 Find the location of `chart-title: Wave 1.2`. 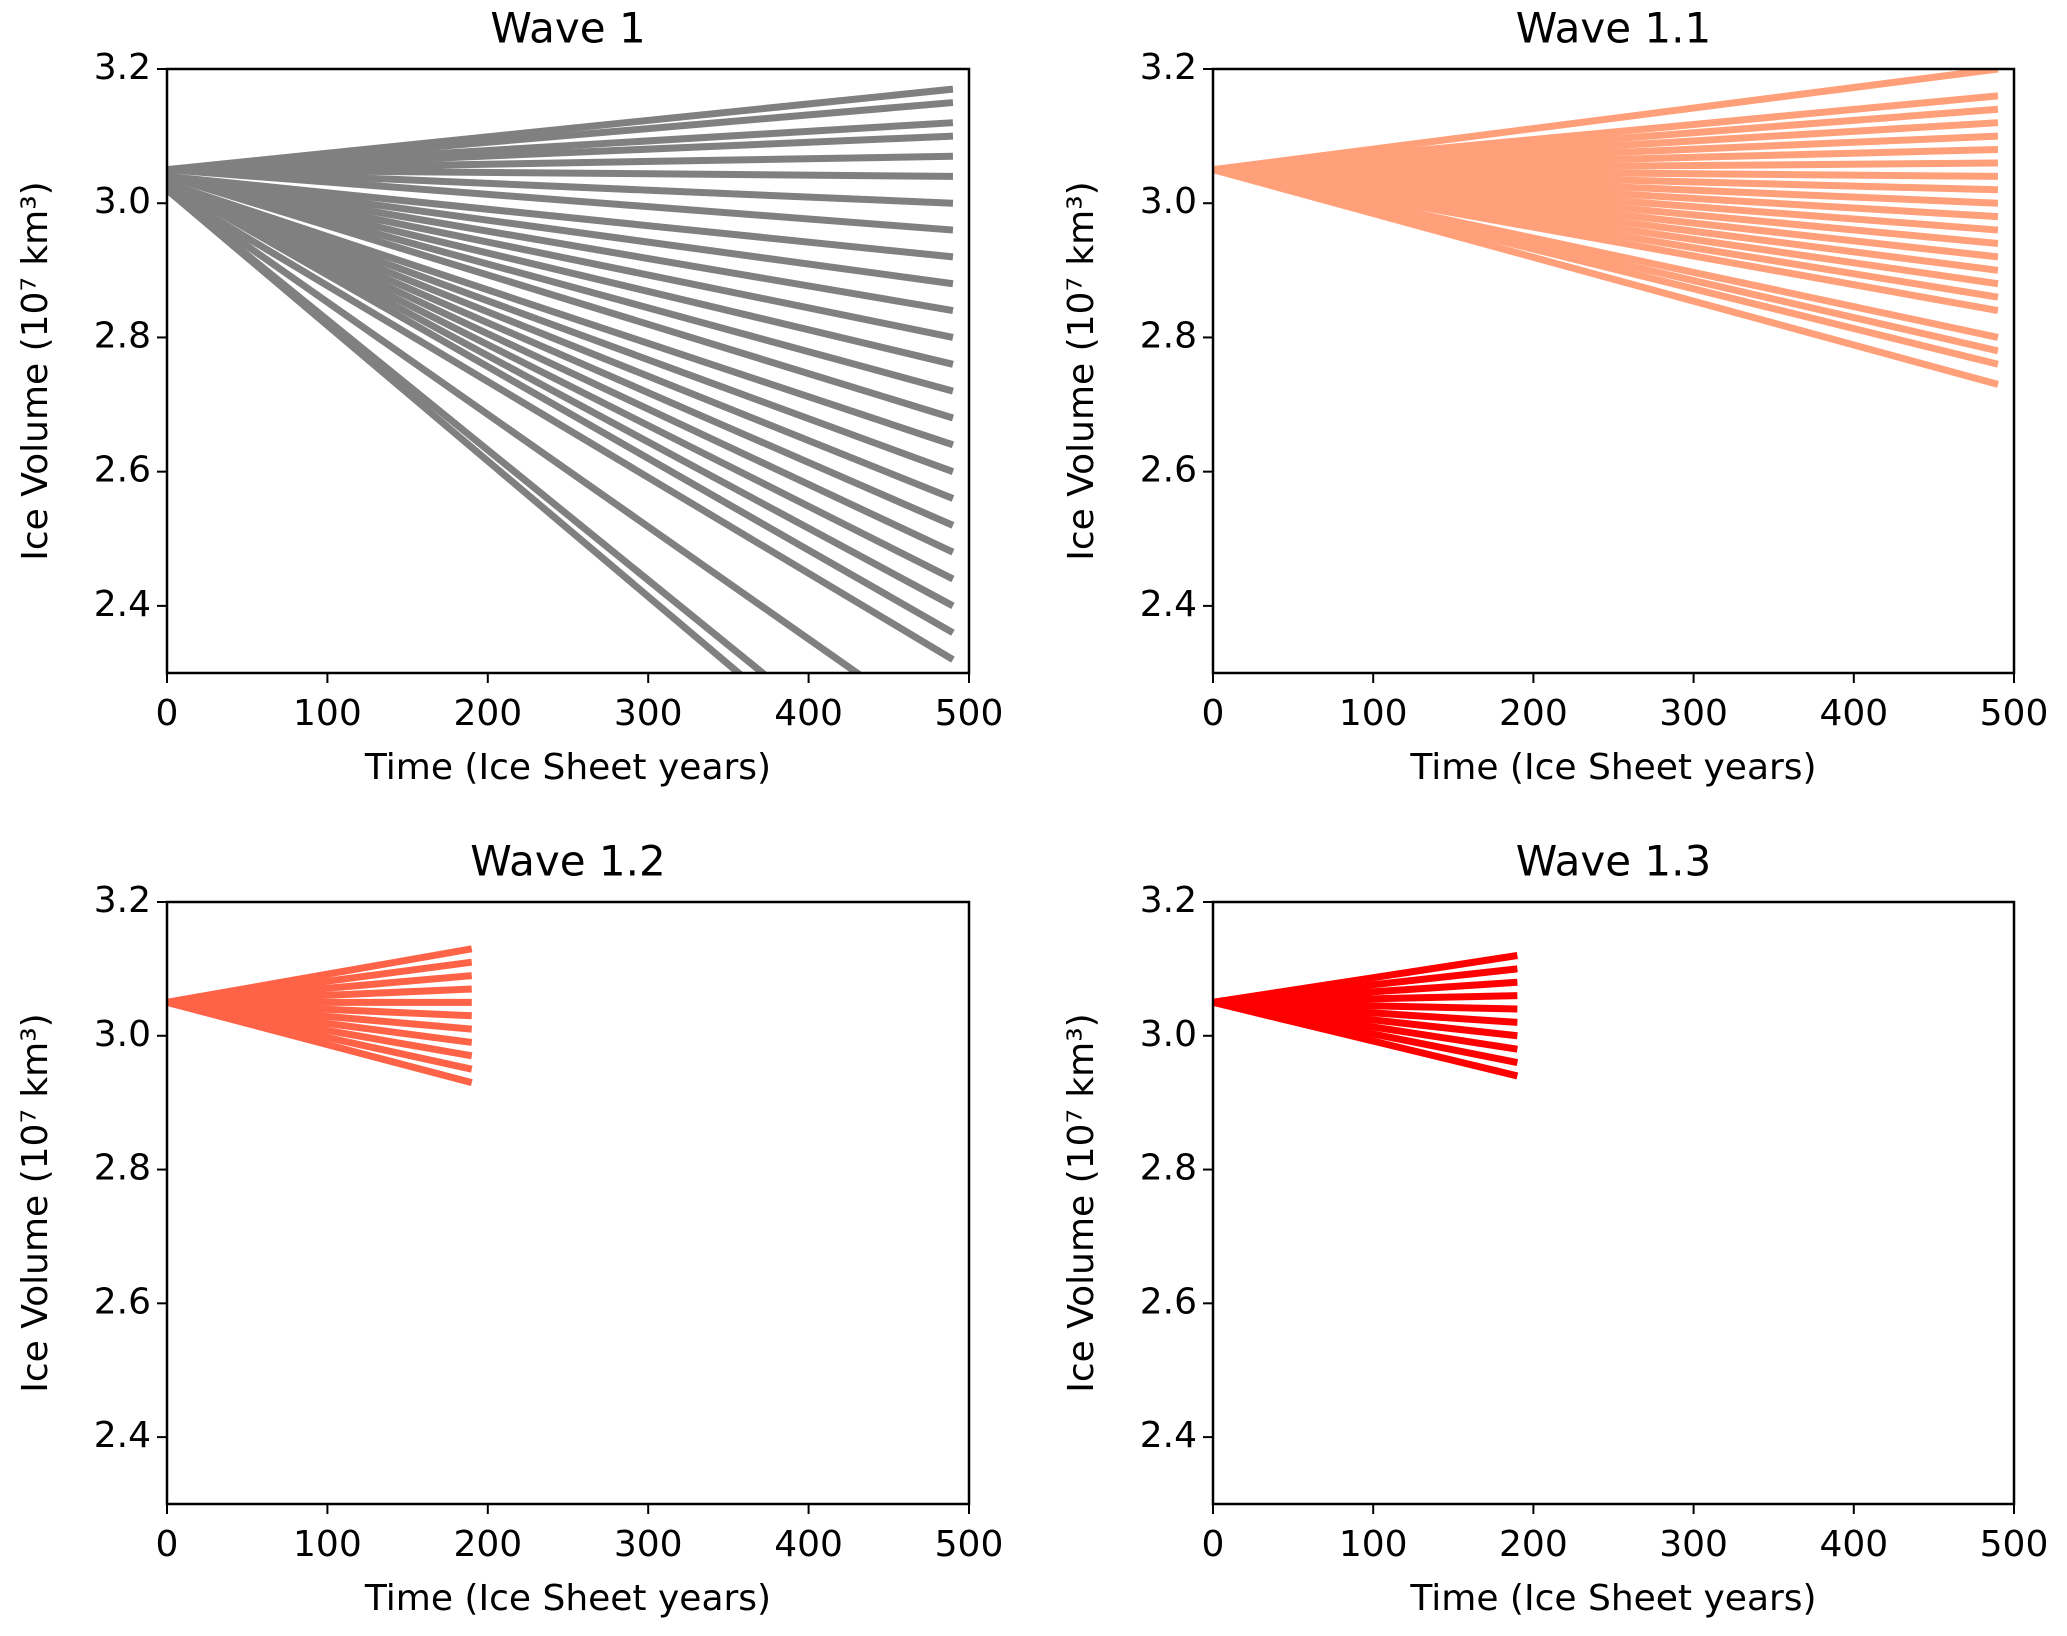

chart-title: Wave 1.2 is located at coordinates (567, 861).